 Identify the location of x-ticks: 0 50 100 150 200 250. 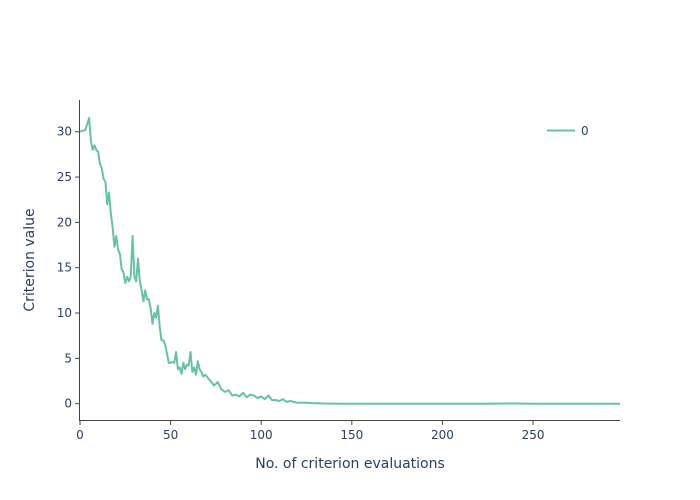
(310, 431).